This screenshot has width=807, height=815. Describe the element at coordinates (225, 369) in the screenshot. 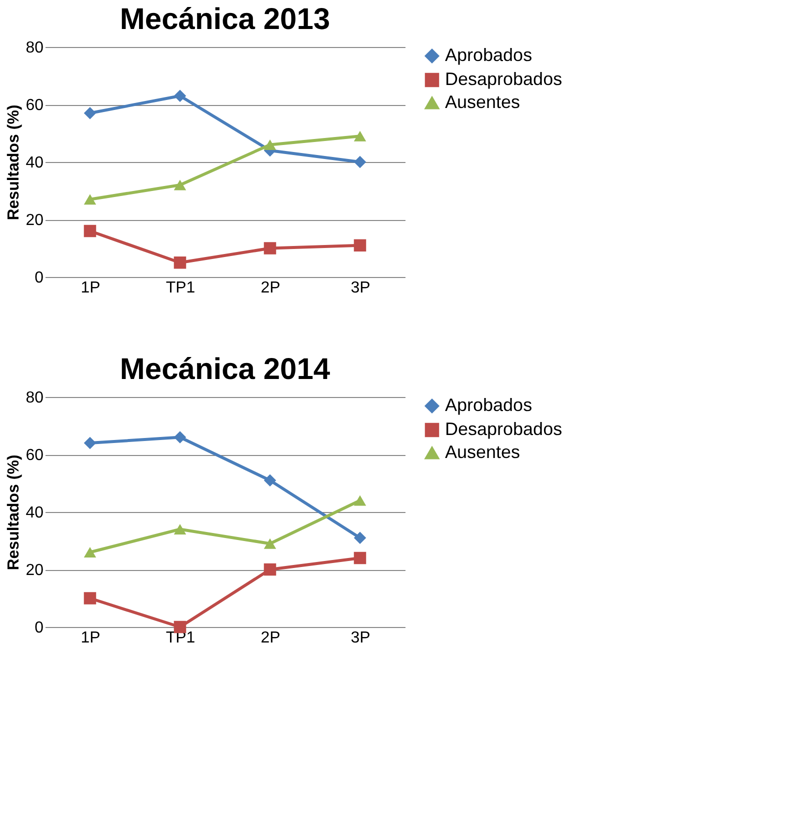

I see `chart-title: Mecánica 2014` at that location.